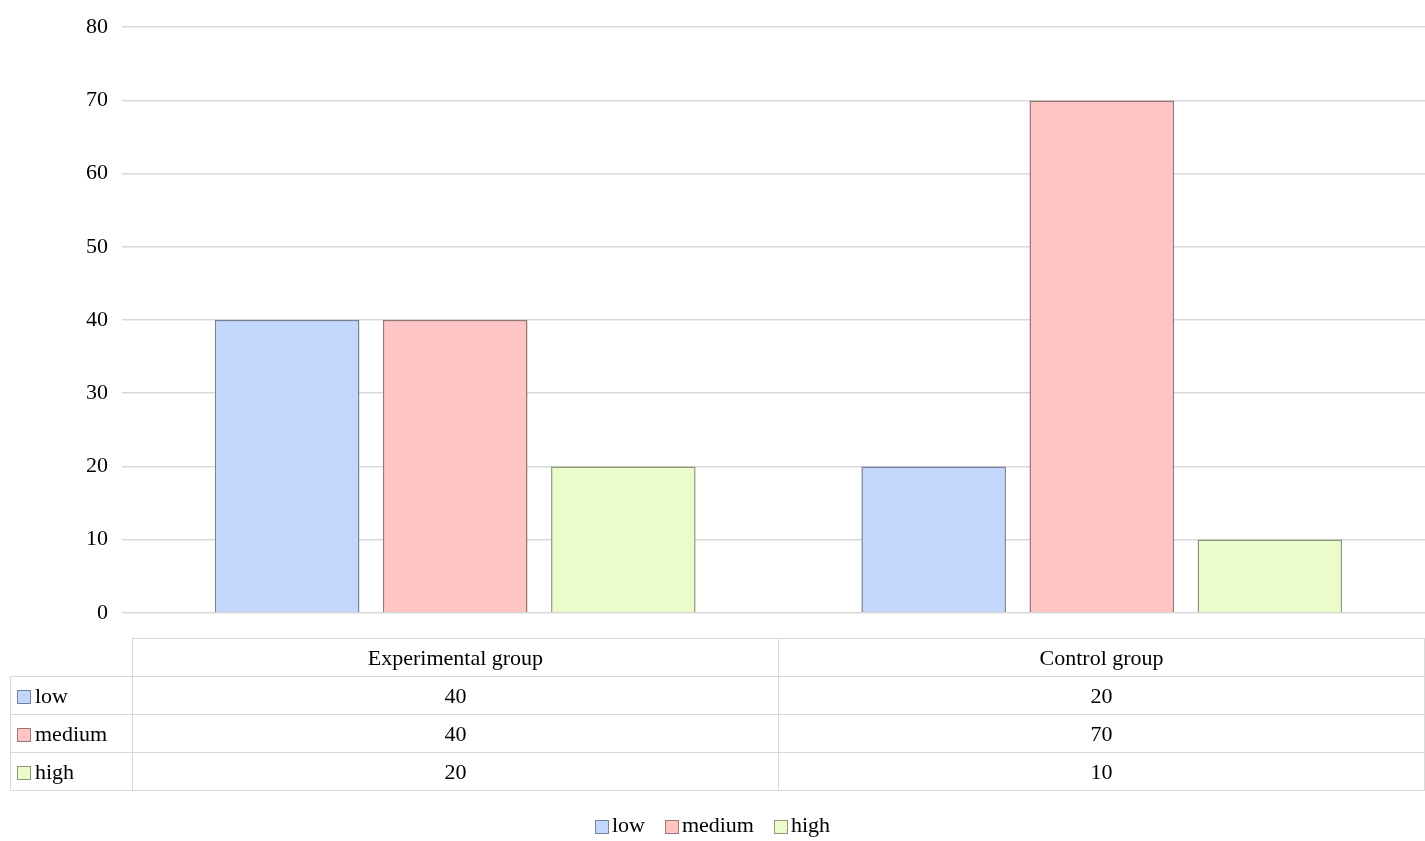 This screenshot has height=841, width=1425. What do you see at coordinates (97, 25) in the screenshot?
I see `y-tick-label: 80` at bounding box center [97, 25].